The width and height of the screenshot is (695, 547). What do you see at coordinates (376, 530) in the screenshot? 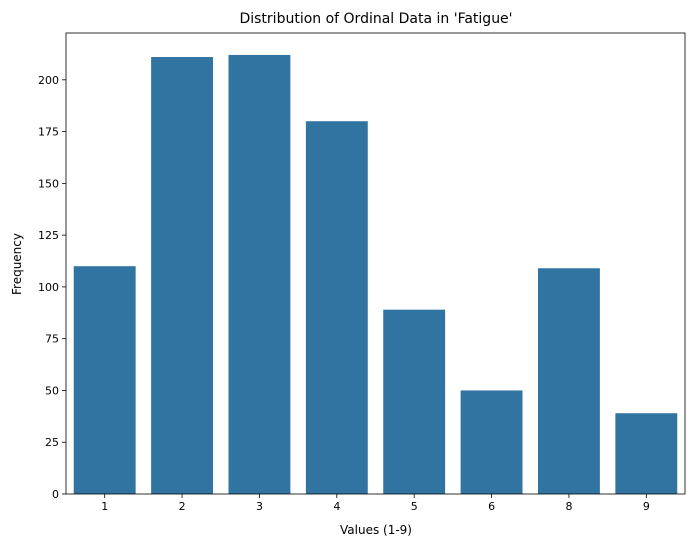
I see `x-axis-label: Values (1-9)` at bounding box center [376, 530].